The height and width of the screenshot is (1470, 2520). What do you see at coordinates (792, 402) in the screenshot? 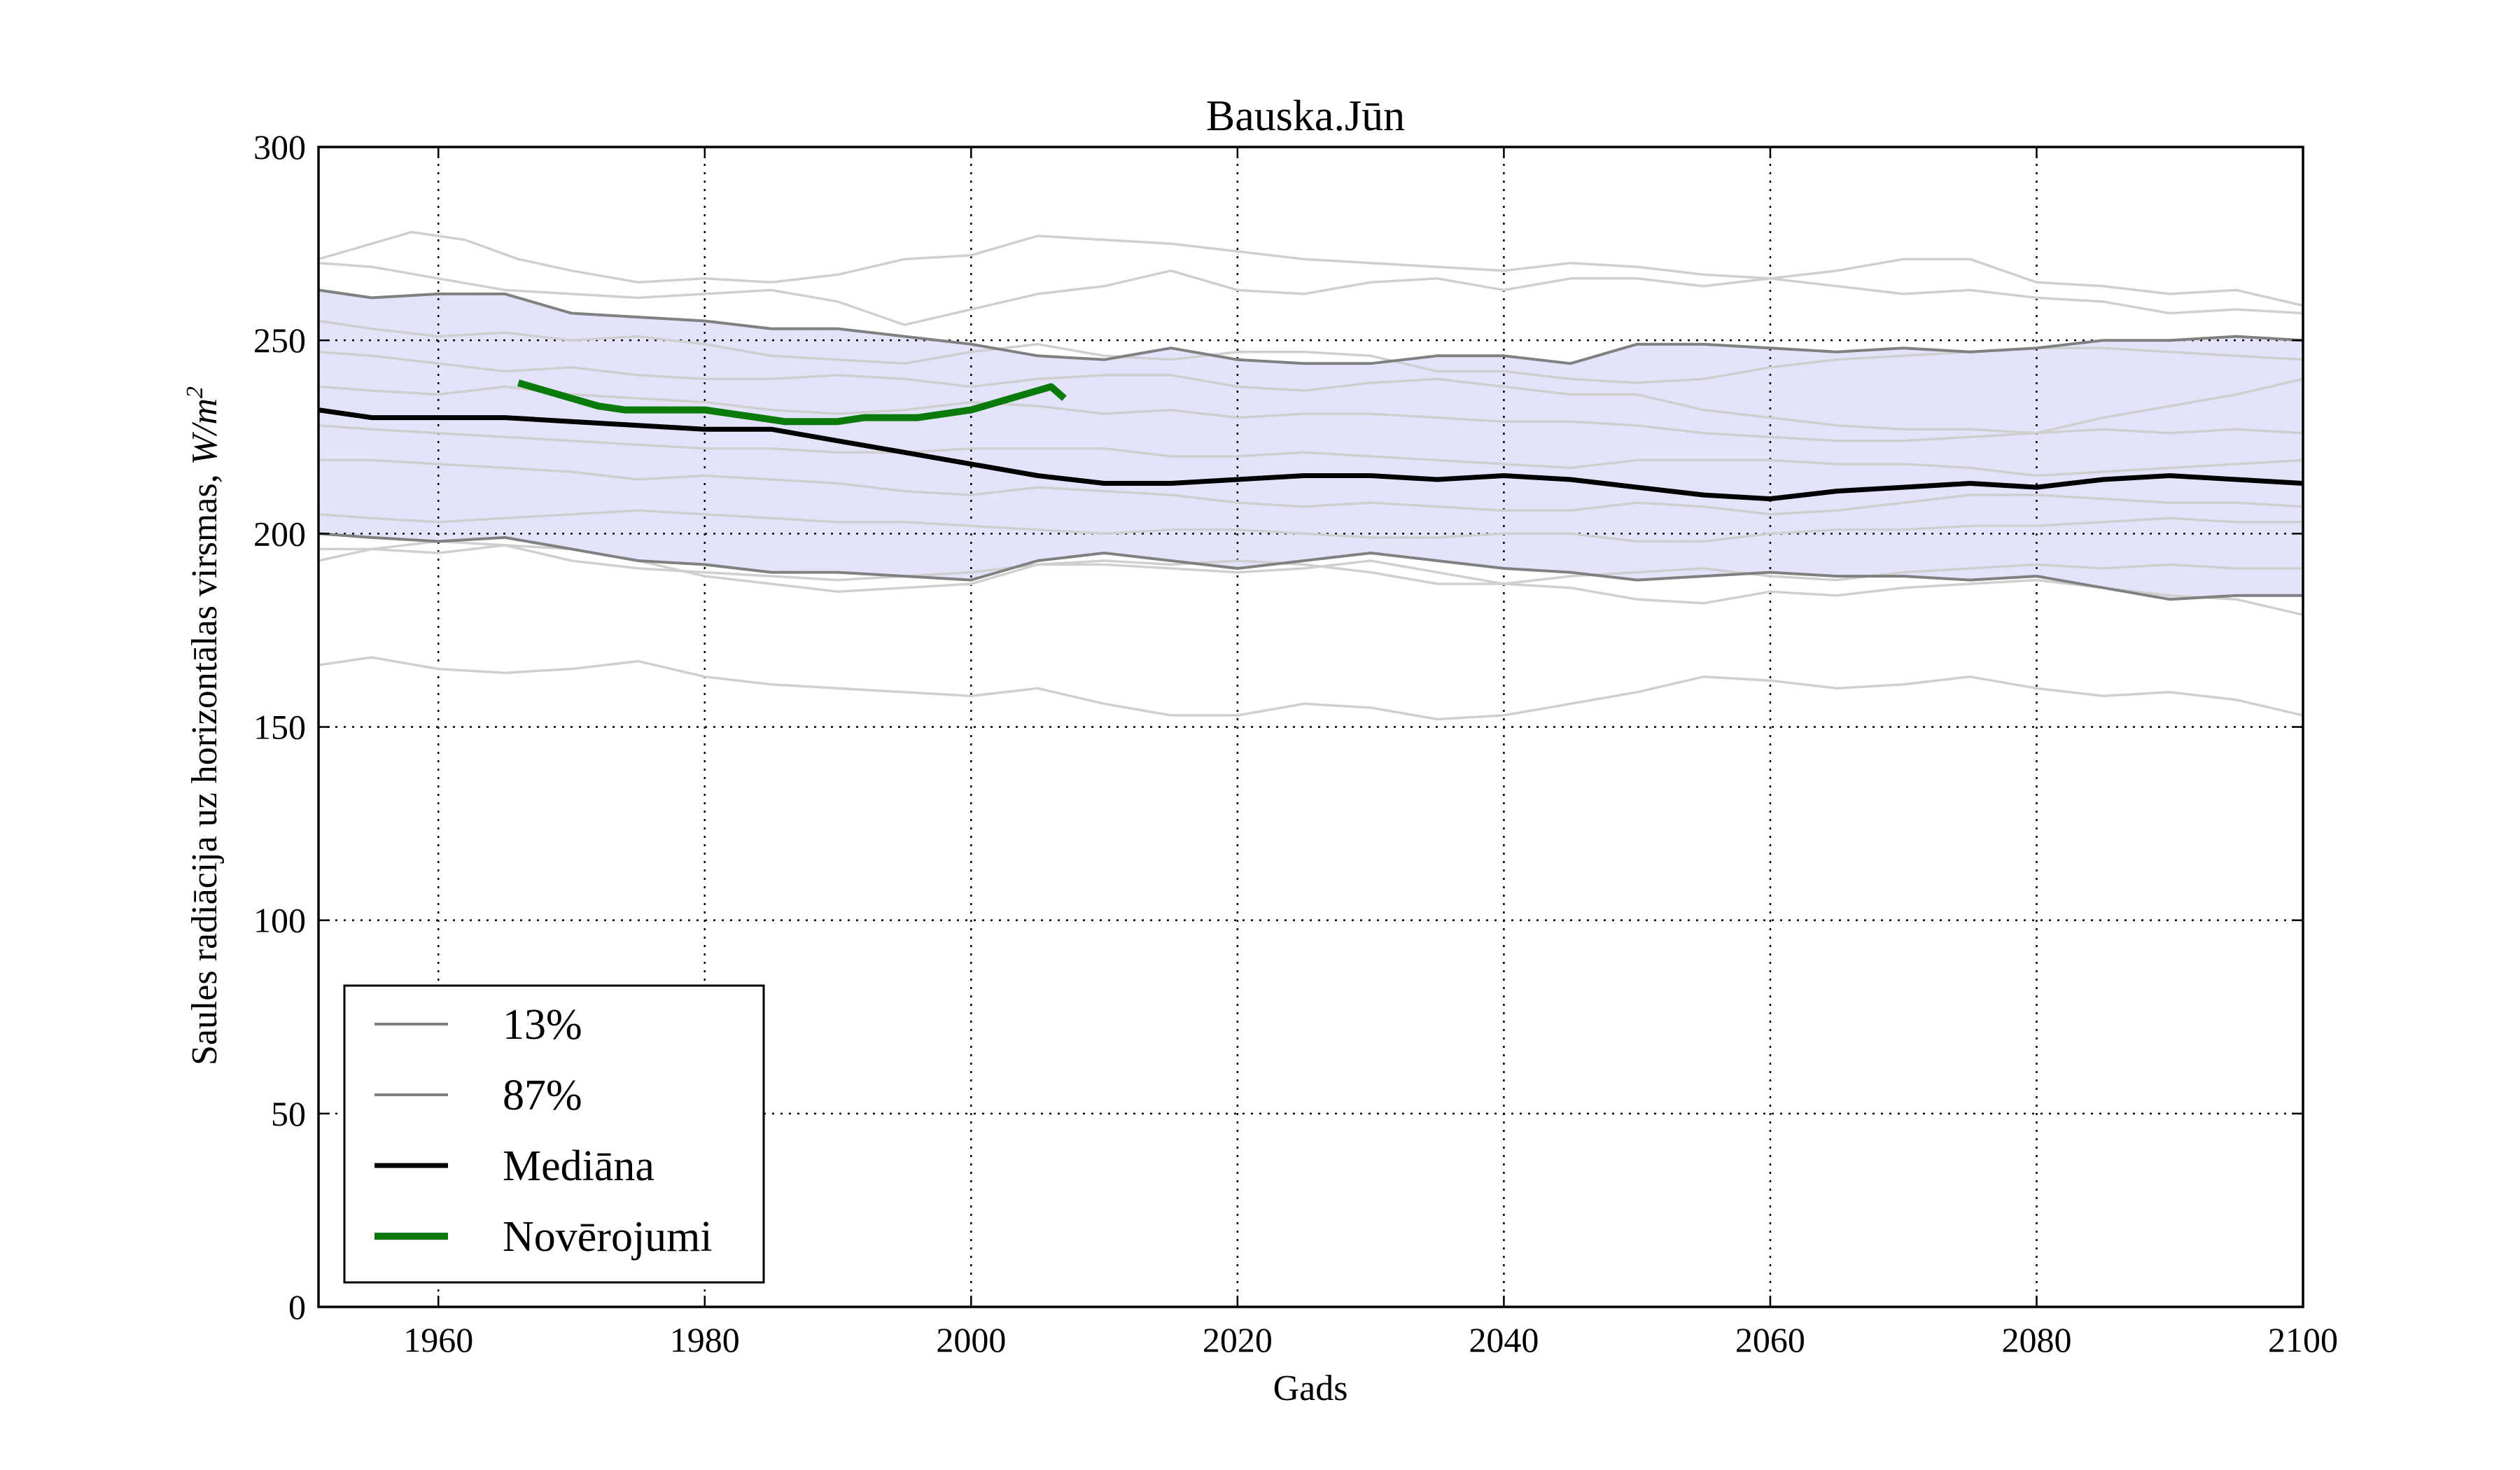
I see `observations-line` at bounding box center [792, 402].